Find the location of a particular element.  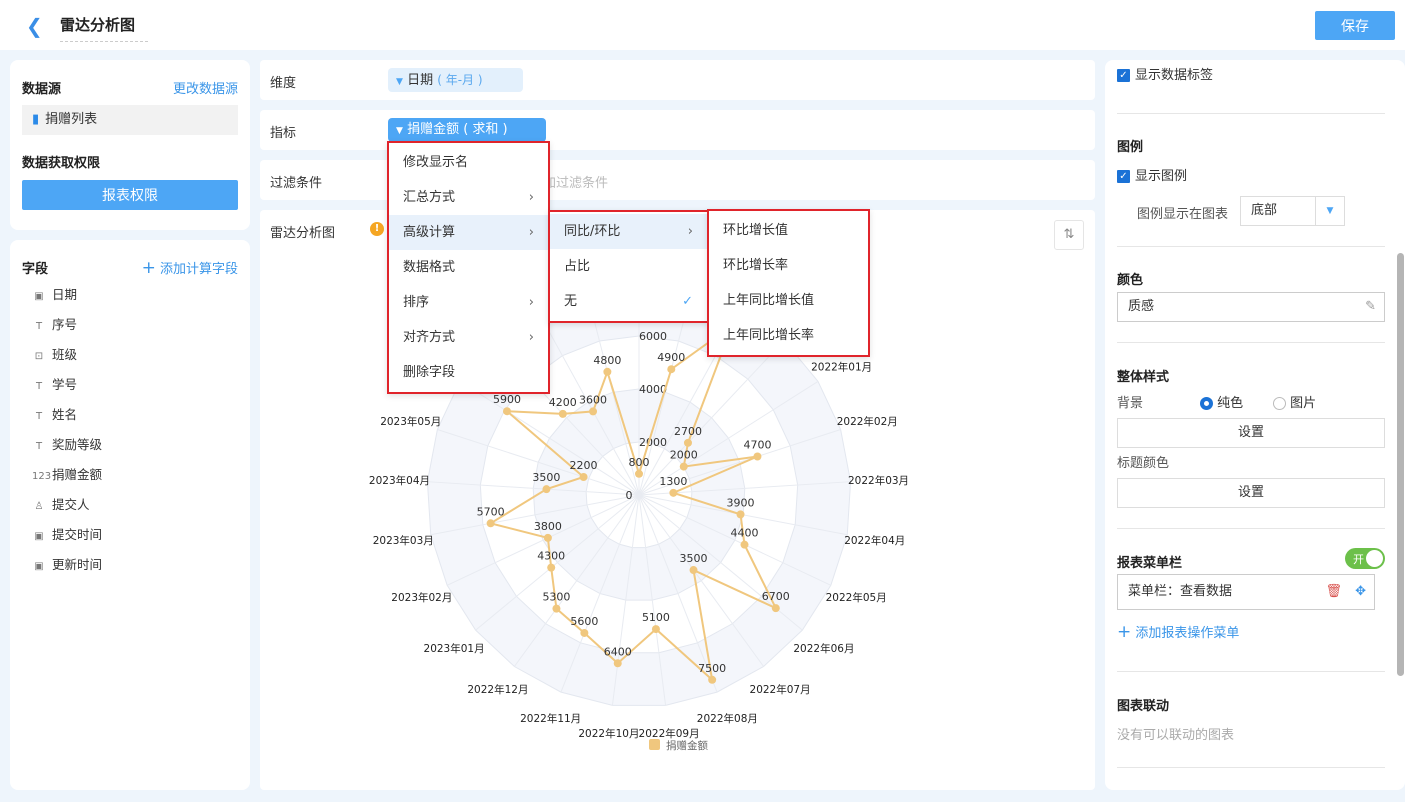

field-item: T 奖励等级 is located at coordinates (130, 445).